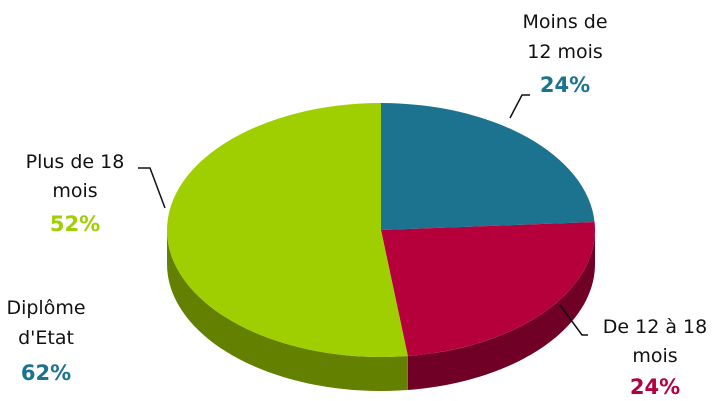 Image resolution: width=724 pixels, height=401 pixels. What do you see at coordinates (565, 85) in the screenshot?
I see `slice-pct-moins-12: 24%` at bounding box center [565, 85].